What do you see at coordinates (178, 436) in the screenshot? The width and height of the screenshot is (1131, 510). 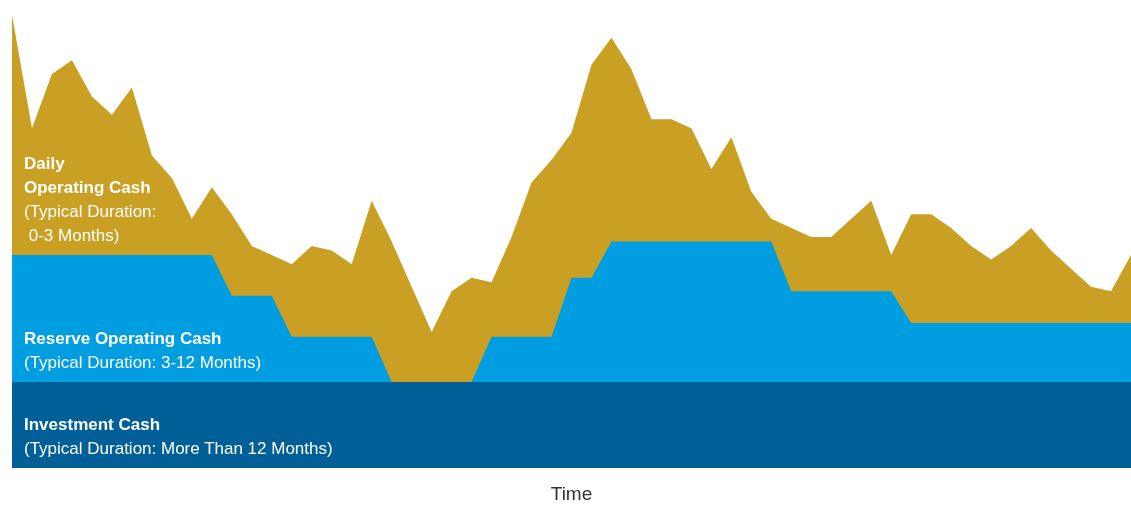 I see `series-label: Investment Cash (Typical Duration: More Than 12 Months)` at bounding box center [178, 436].